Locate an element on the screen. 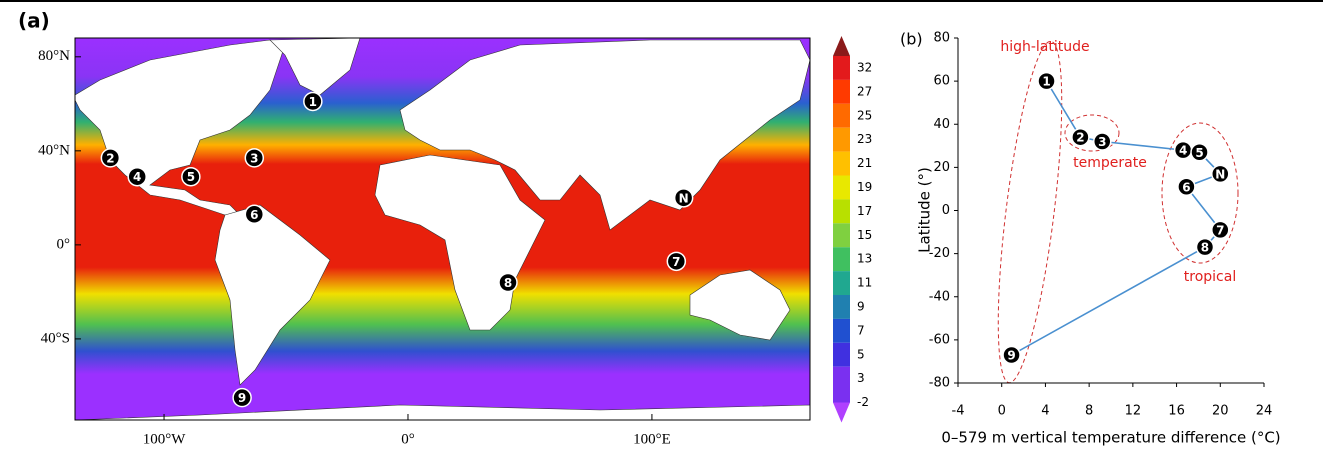  x-tick-label: 4 is located at coordinates (1045, 411).